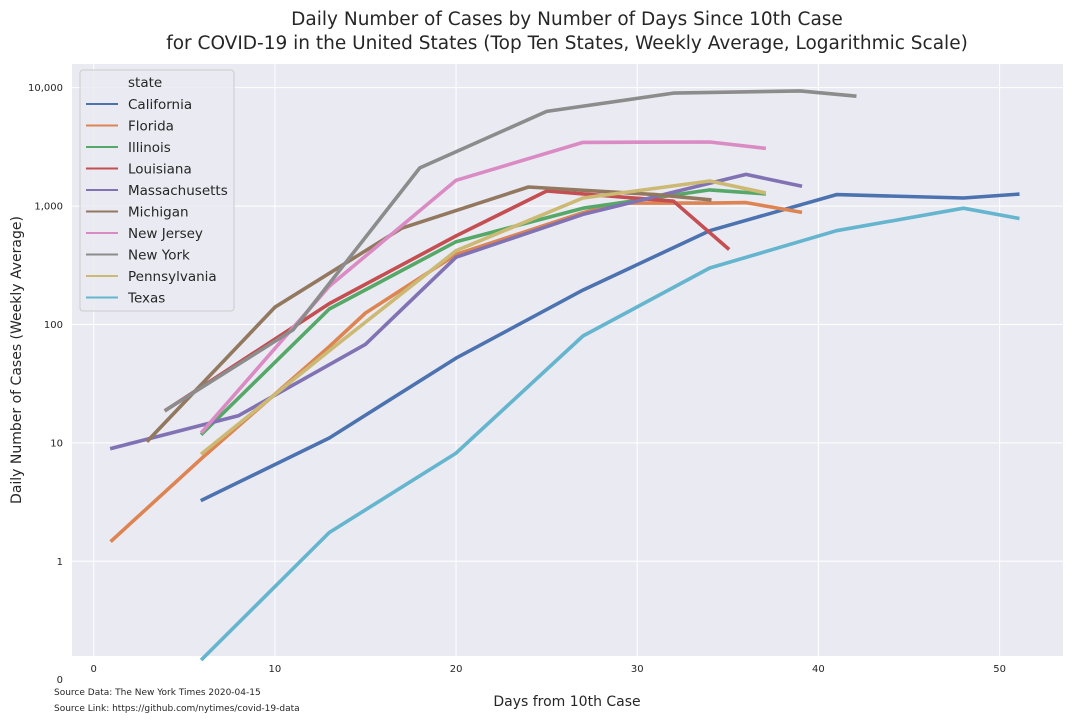  What do you see at coordinates (17, 360) in the screenshot?
I see `y-axis-label: Daily Number of Cases (Weekly Average)` at bounding box center [17, 360].